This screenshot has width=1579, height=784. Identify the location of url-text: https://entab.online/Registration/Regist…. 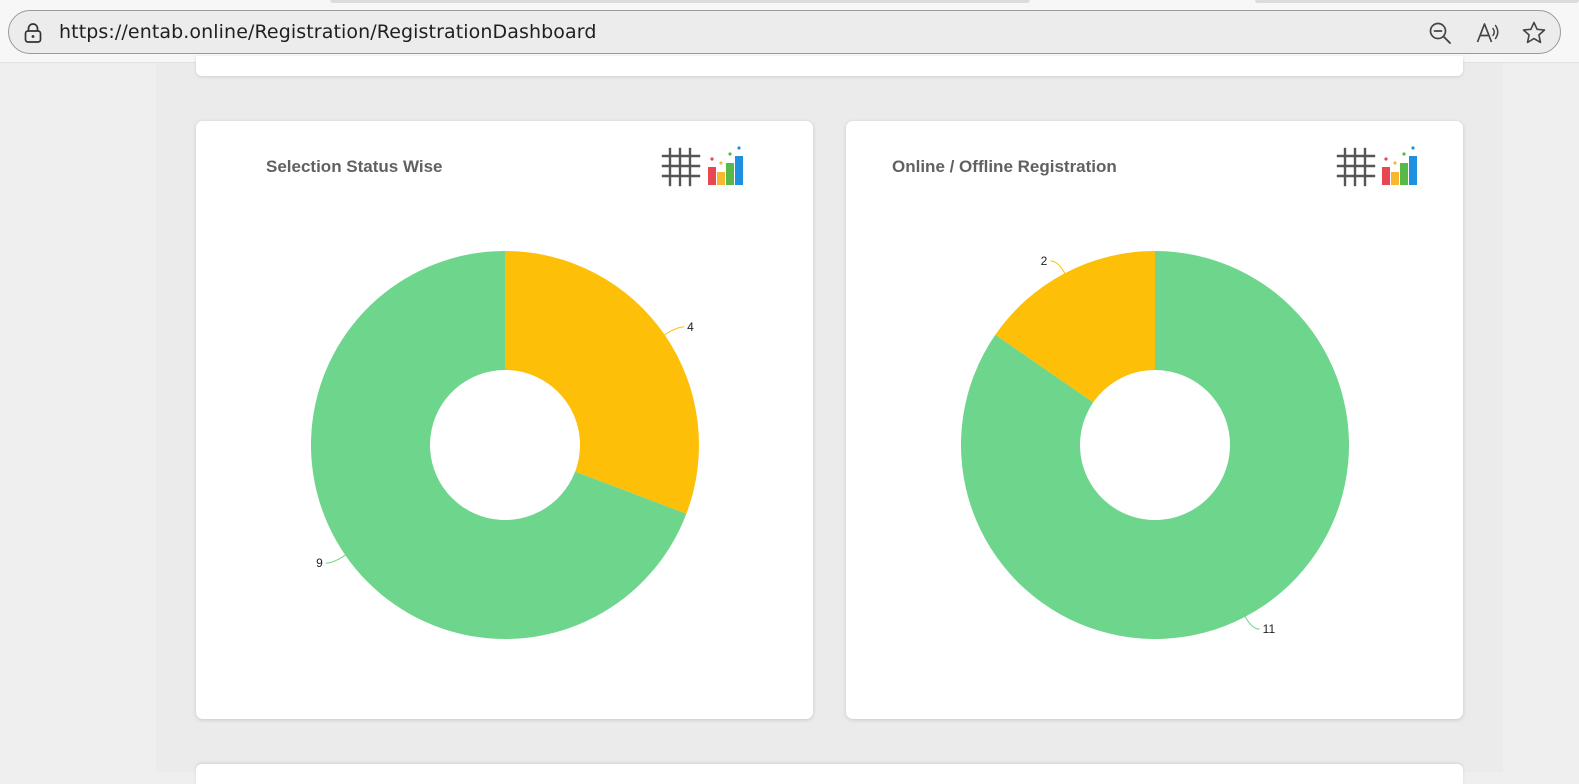
(328, 32).